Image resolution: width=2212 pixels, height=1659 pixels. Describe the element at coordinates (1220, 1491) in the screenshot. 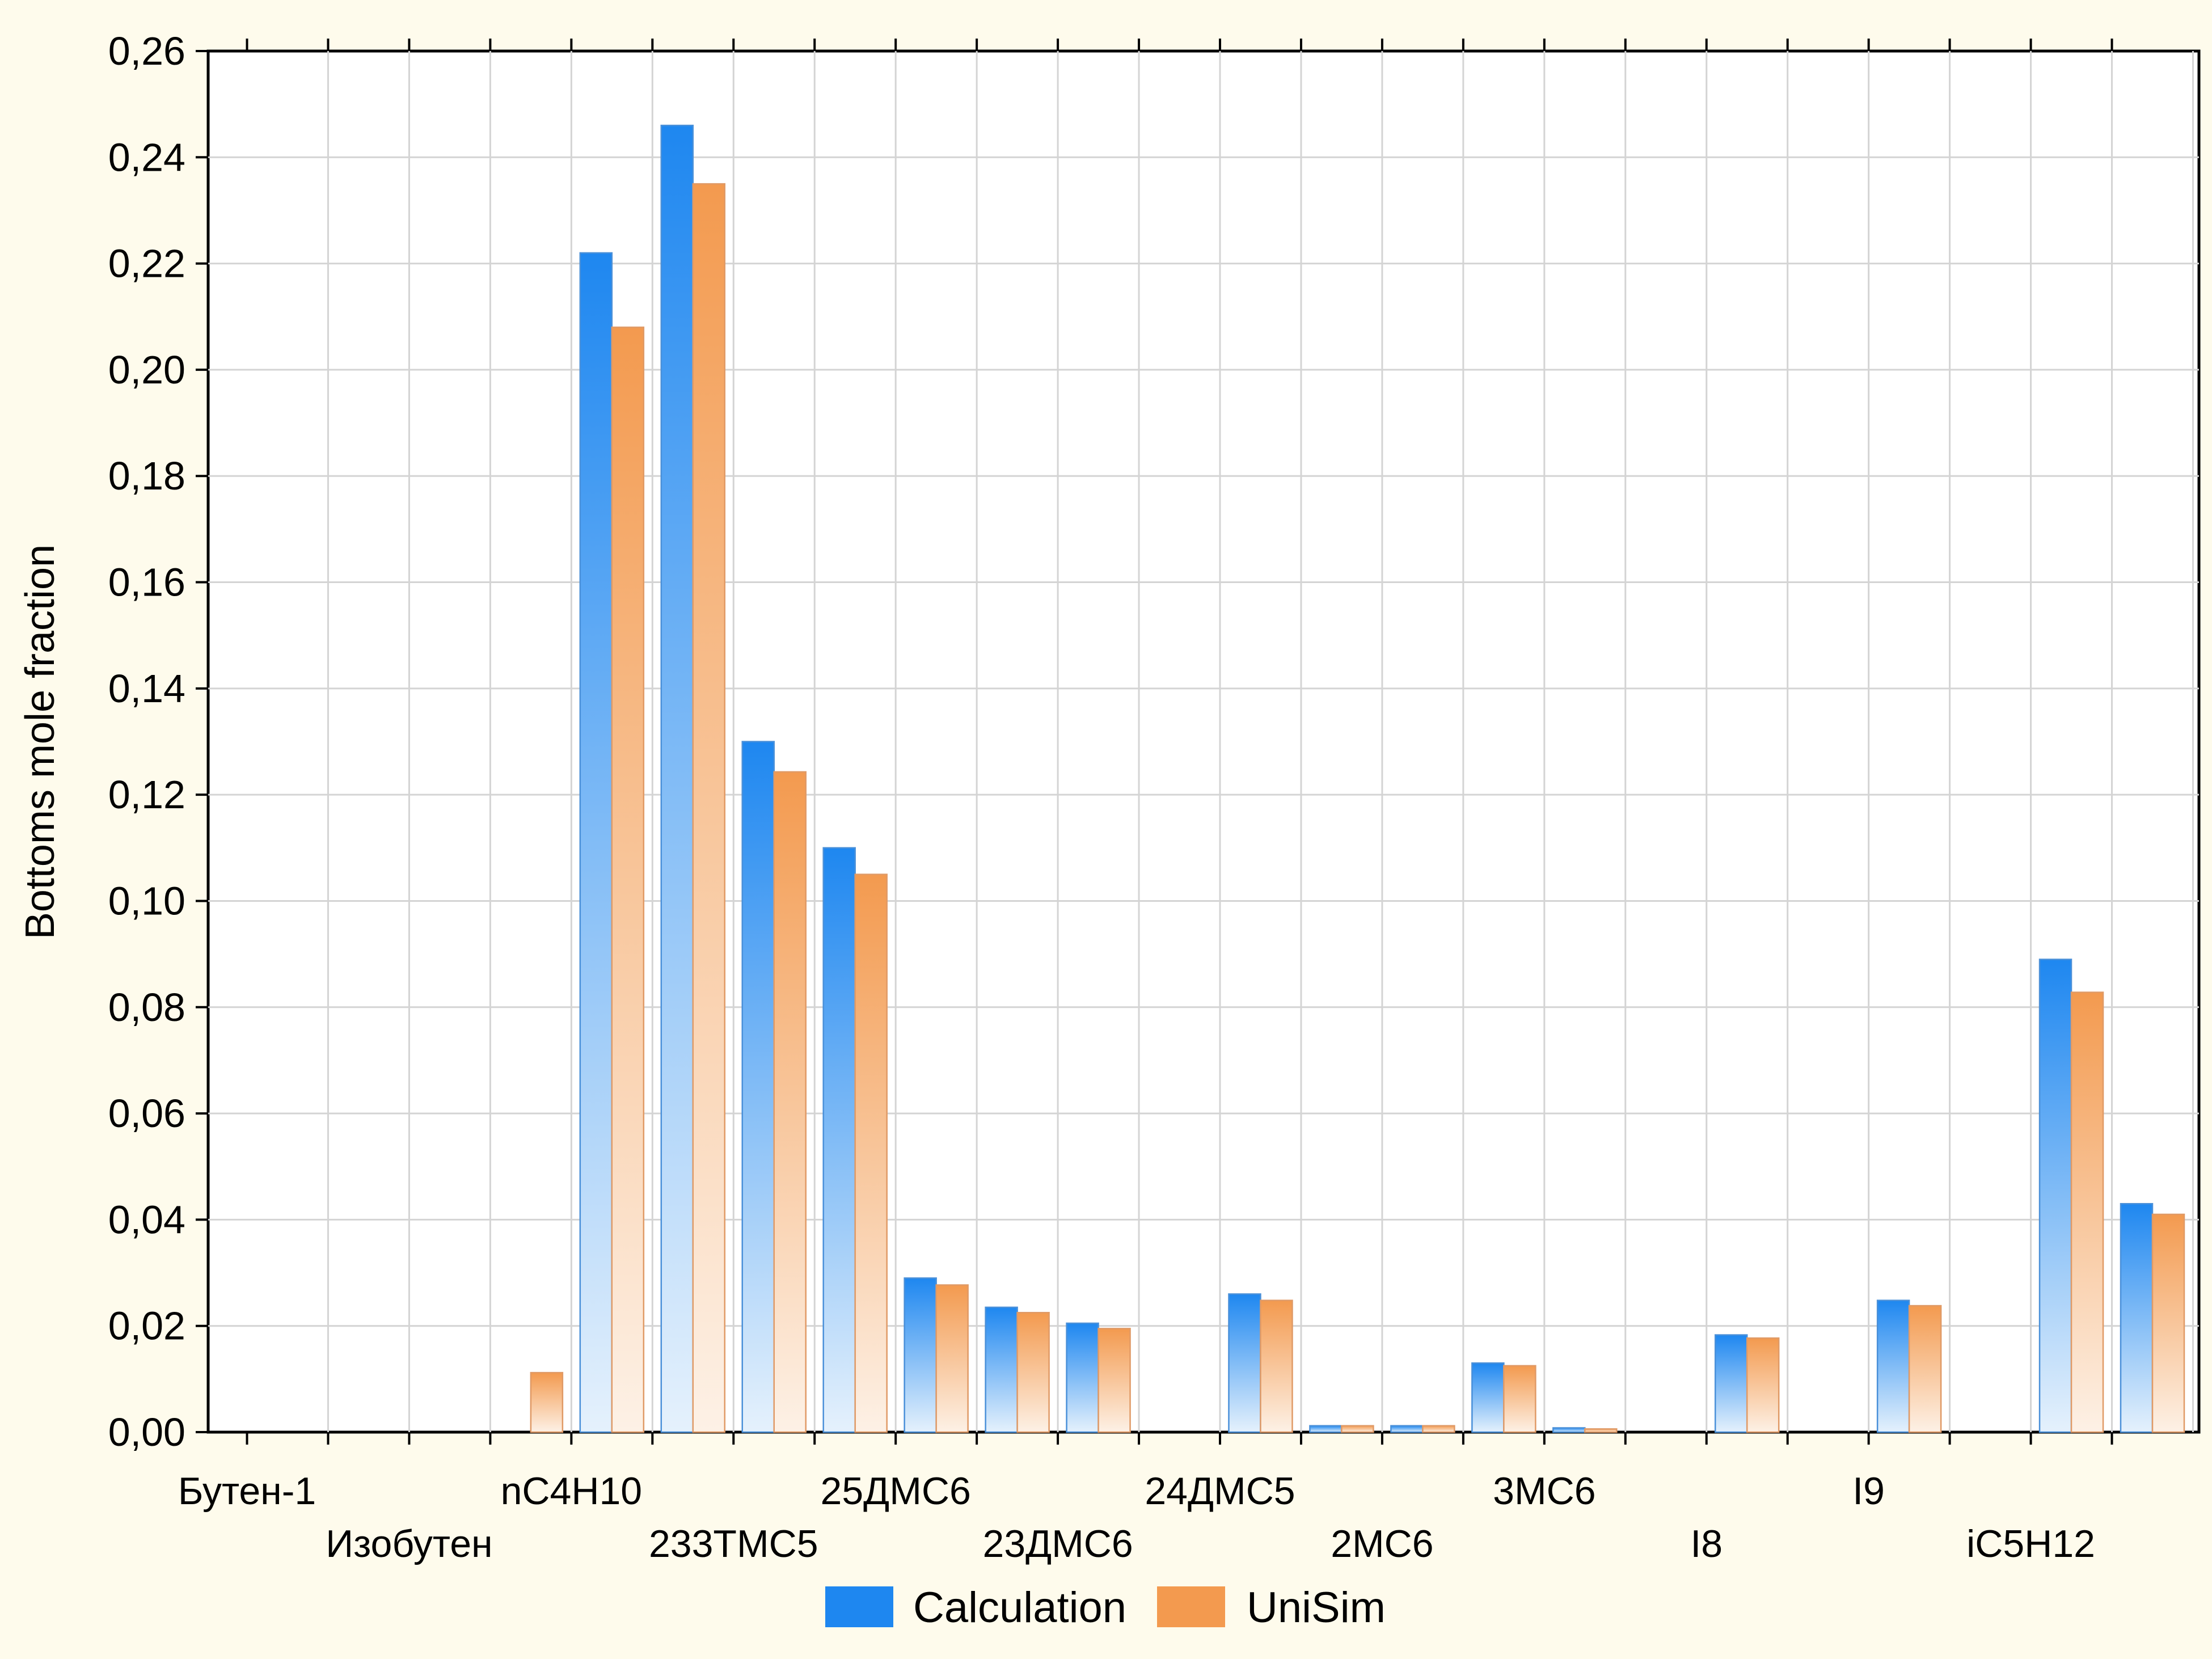

I see `x-tick-label: 24ДМС5` at that location.